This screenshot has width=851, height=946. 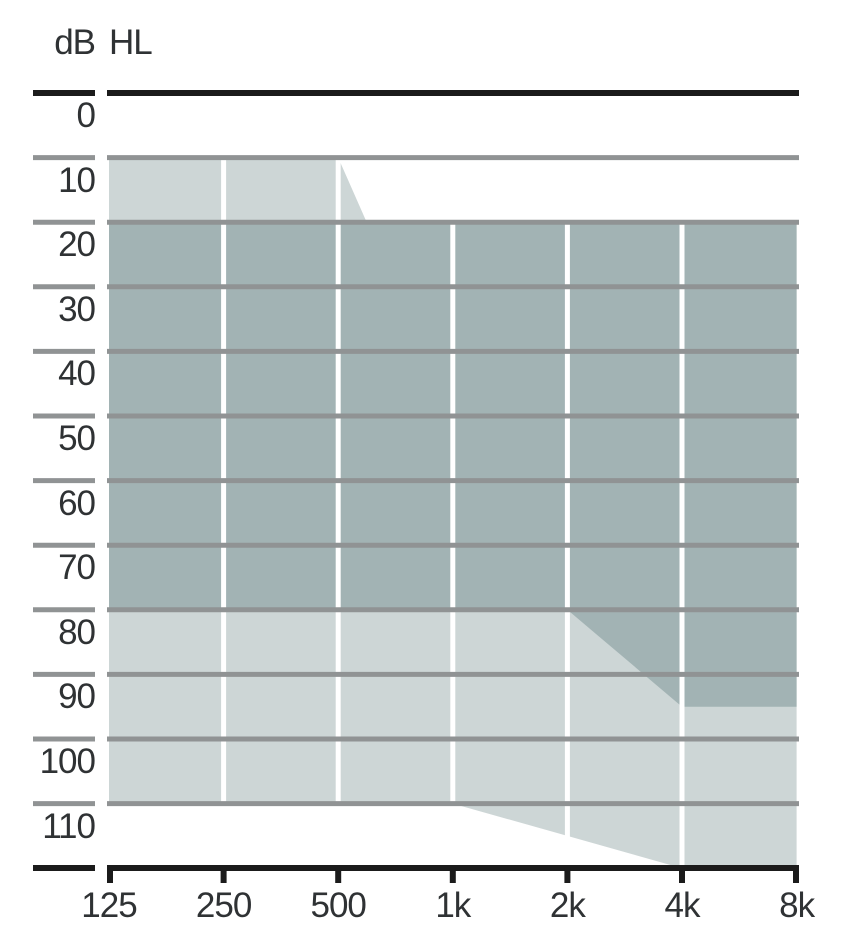 What do you see at coordinates (77, 503) in the screenshot?
I see `y-tick-label: 60` at bounding box center [77, 503].